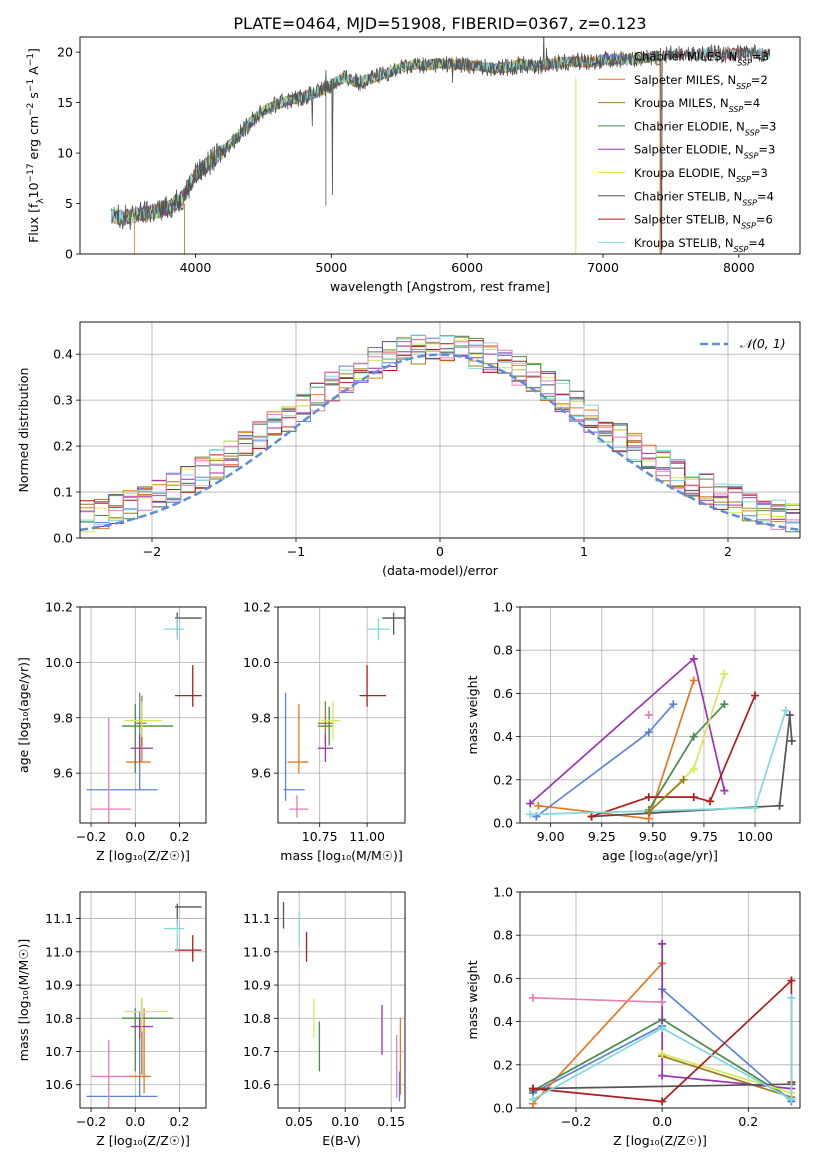 This screenshot has height=1170, width=819. Describe the element at coordinates (33, 140) in the screenshot. I see `y-axis-label-part: erg cm` at that location.